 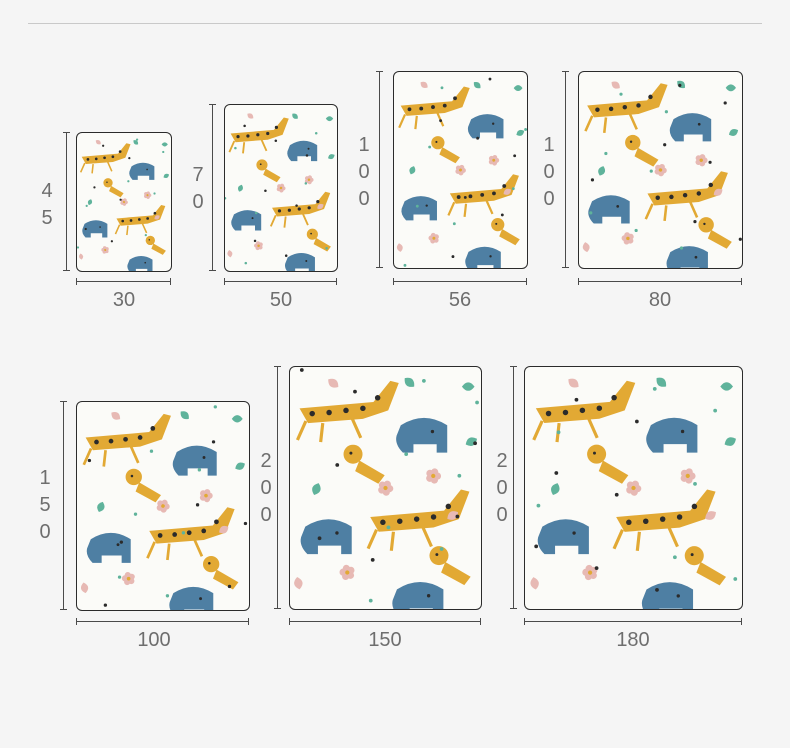 I want to click on width-label: 180, so click(x=633, y=640).